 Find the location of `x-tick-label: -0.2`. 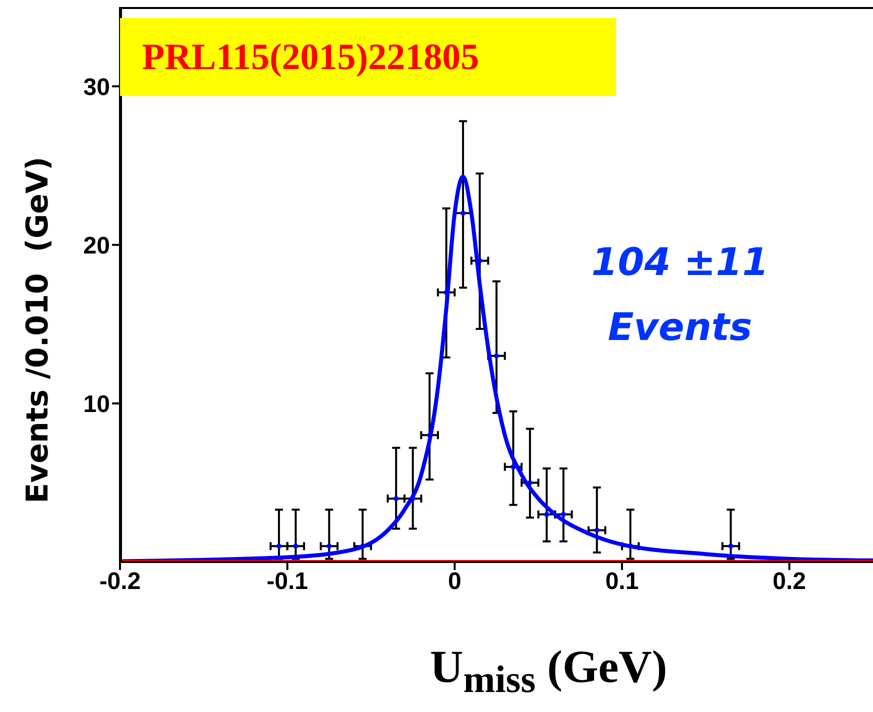

x-tick-label: -0.2 is located at coordinates (120, 582).